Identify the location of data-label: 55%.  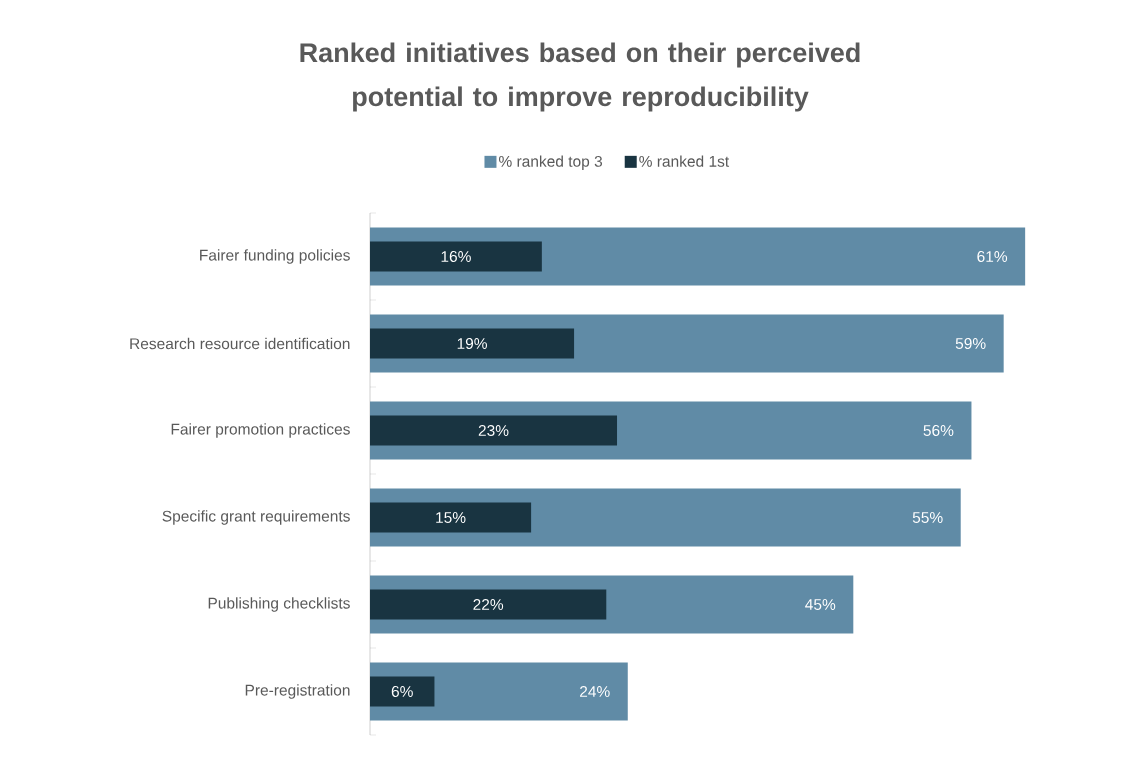
(927, 517).